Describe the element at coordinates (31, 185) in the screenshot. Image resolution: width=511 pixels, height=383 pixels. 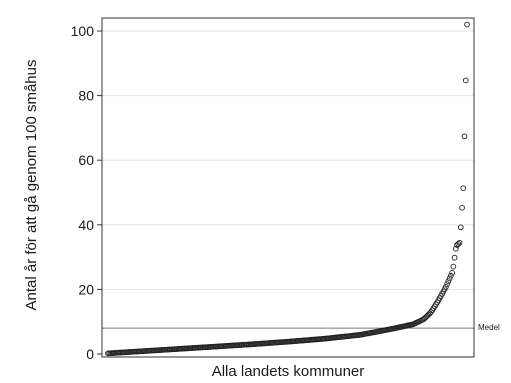
I see `y-axis-label: Antal år för att gå genom 100 småhus` at that location.